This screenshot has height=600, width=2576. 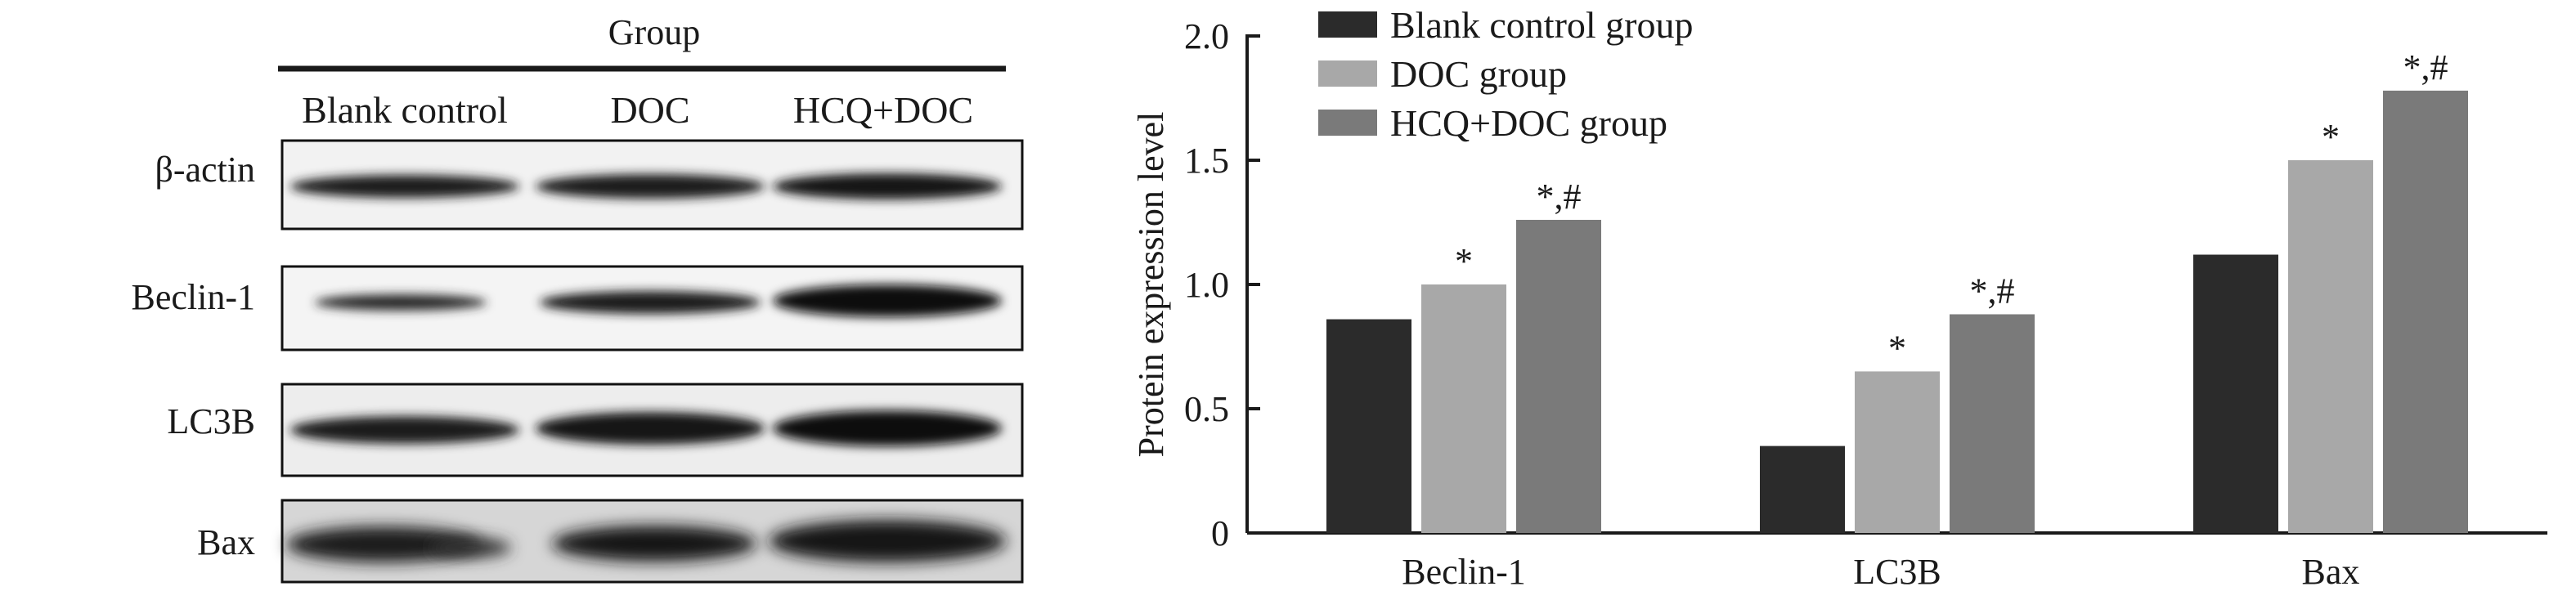 What do you see at coordinates (2331, 572) in the screenshot?
I see `x-tick-label: Bax` at bounding box center [2331, 572].